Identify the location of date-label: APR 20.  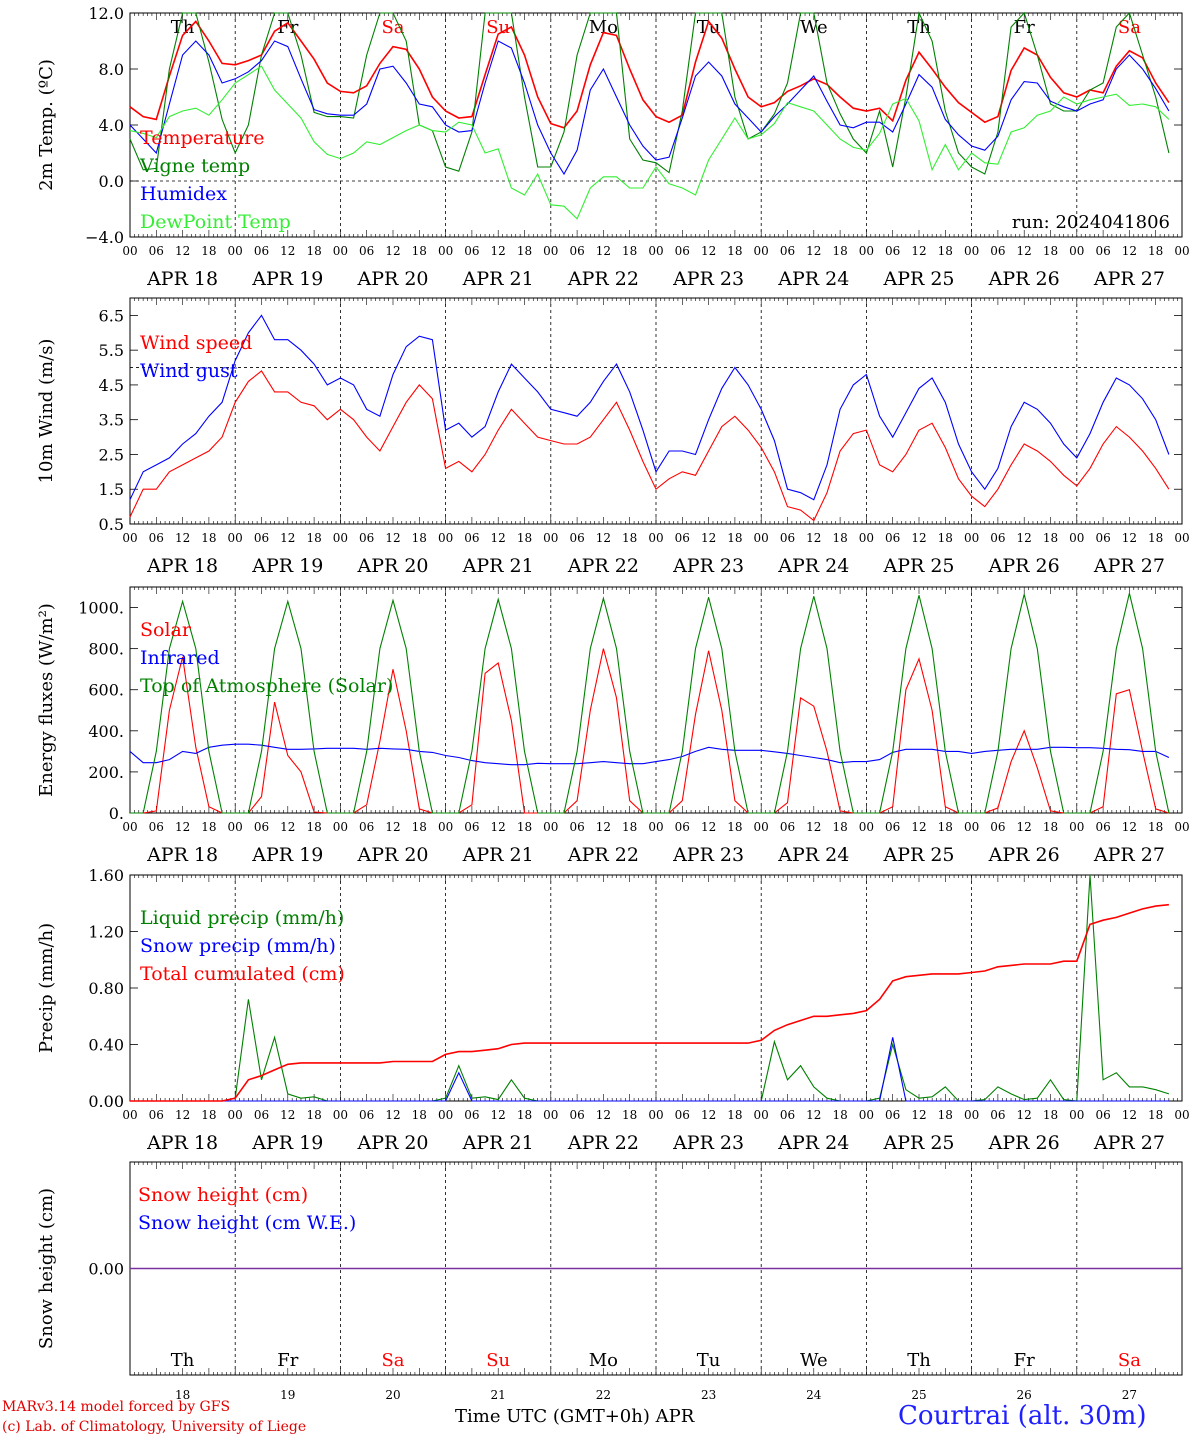
(392, 855).